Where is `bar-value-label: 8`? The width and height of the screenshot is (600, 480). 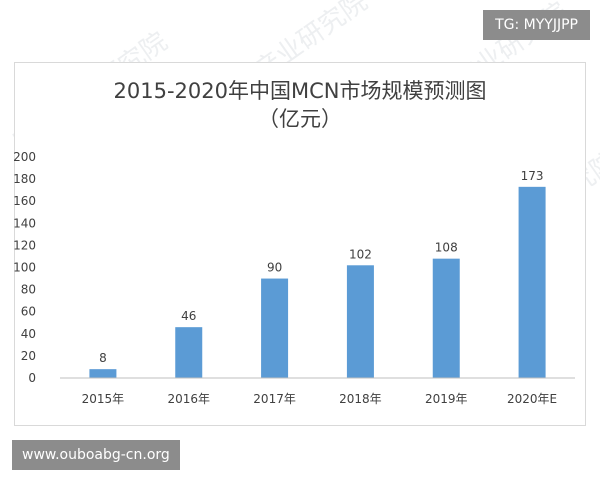 bar-value-label: 8 is located at coordinates (103, 358).